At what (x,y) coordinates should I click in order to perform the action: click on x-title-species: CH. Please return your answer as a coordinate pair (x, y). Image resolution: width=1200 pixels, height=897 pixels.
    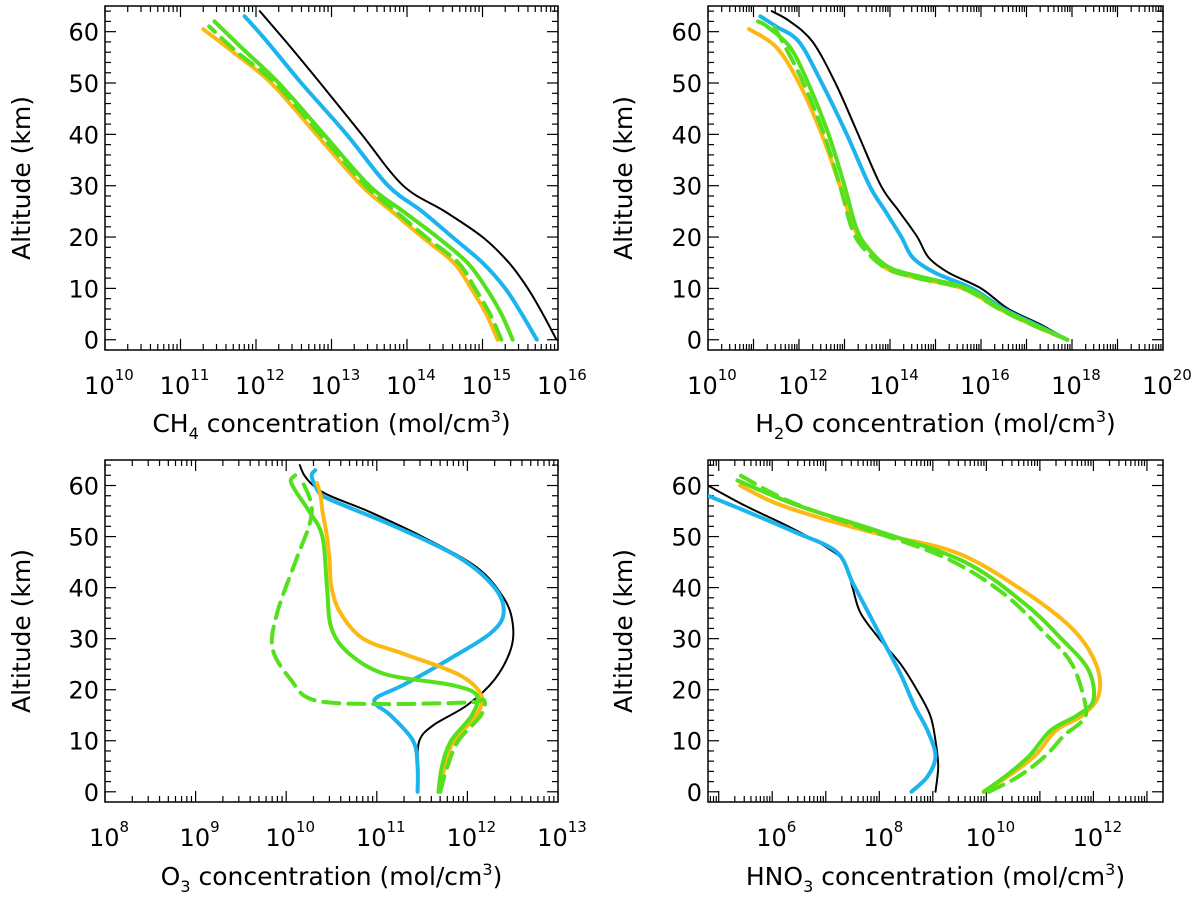
    Looking at the image, I should click on (170, 423).